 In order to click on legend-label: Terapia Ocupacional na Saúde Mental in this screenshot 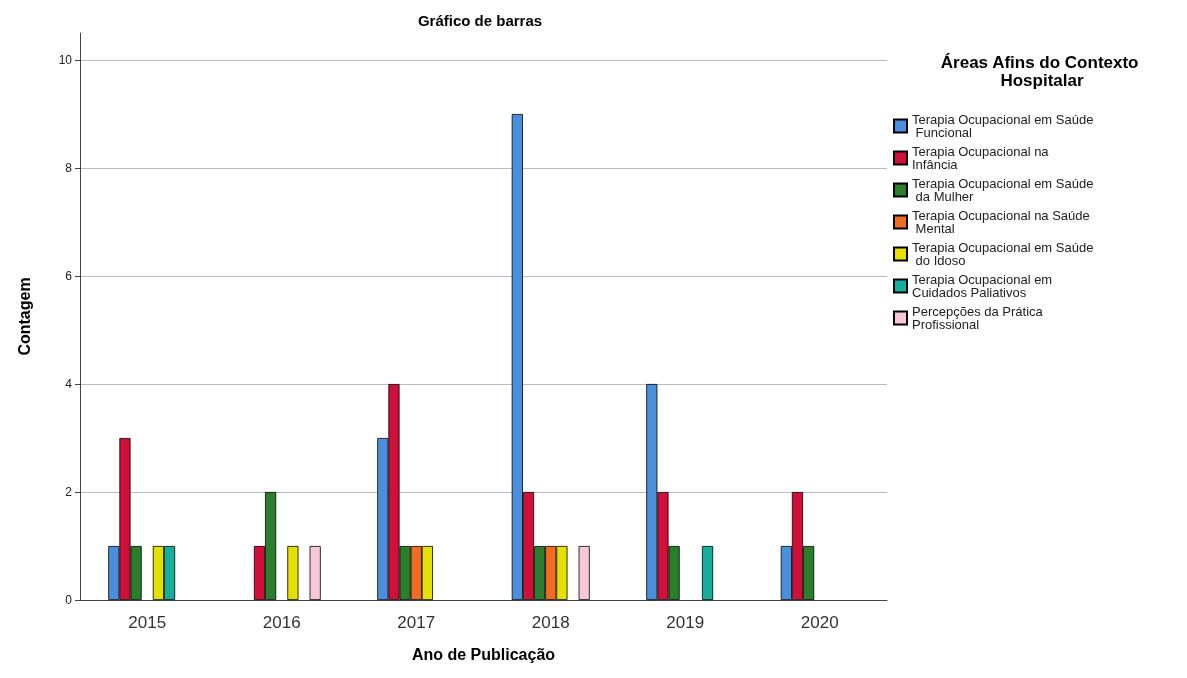, I will do `click(1001, 222)`.